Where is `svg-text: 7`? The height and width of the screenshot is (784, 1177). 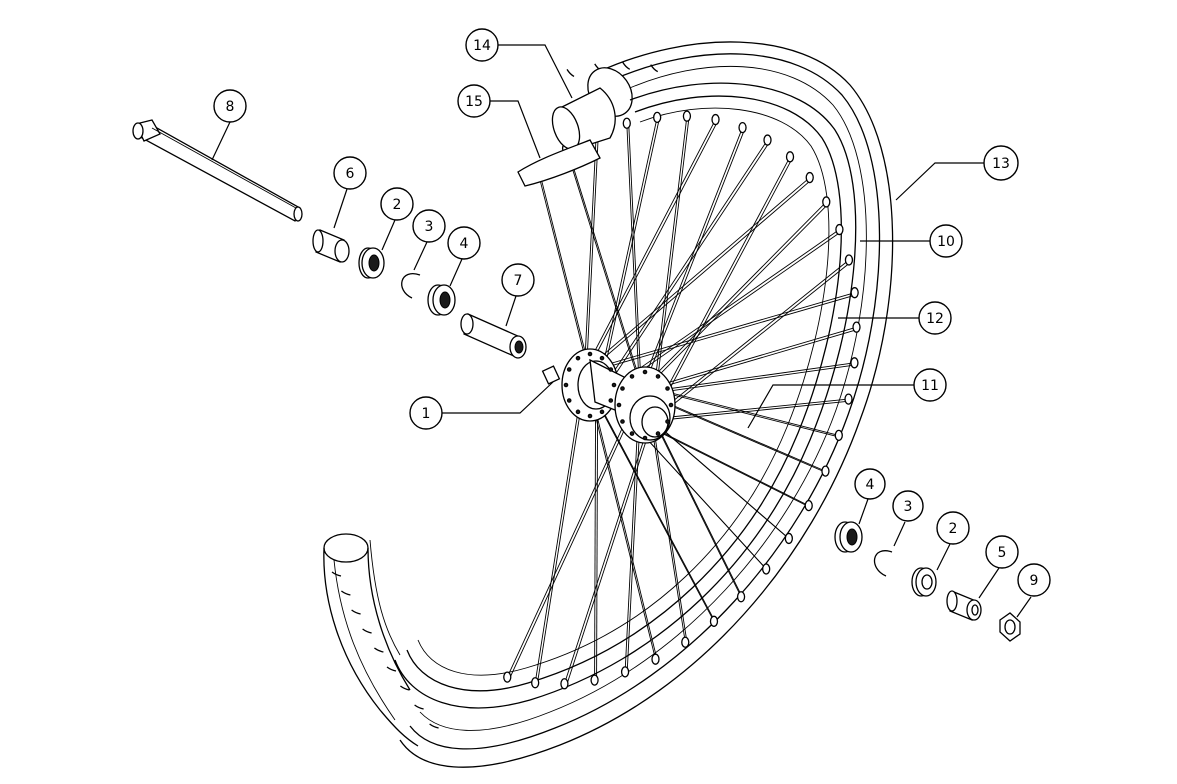 svg-text: 7 is located at coordinates (518, 281).